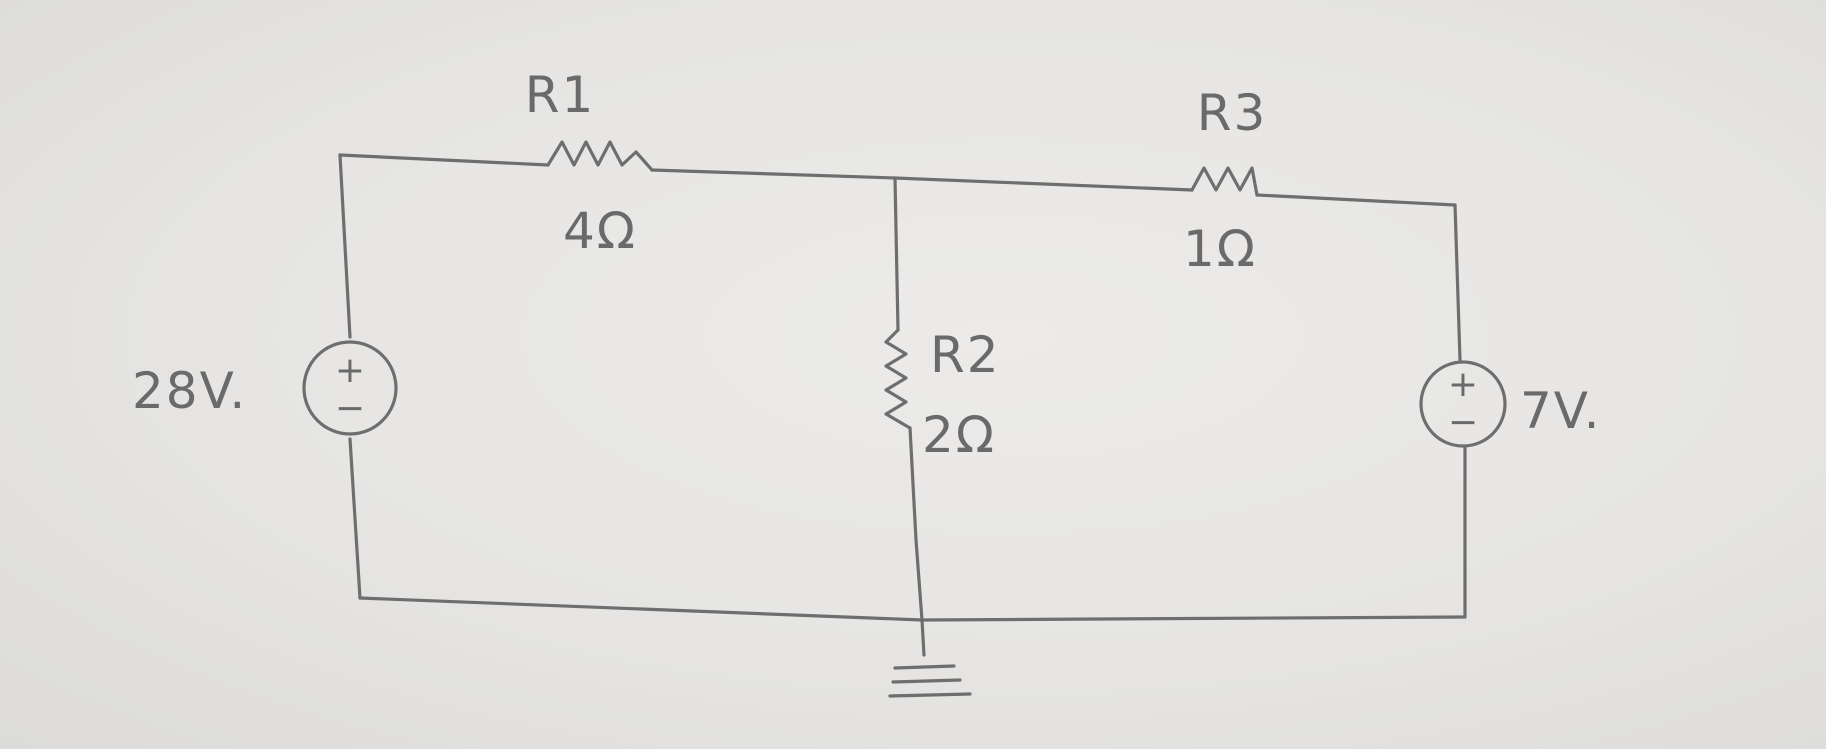  What do you see at coordinates (965, 355) in the screenshot?
I see `resistor-r2-name: R2` at bounding box center [965, 355].